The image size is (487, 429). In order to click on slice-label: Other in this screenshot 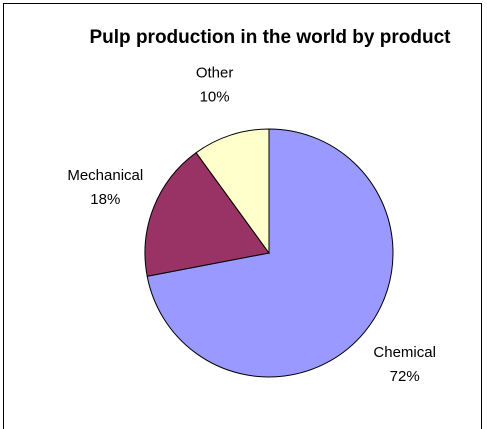, I will do `click(215, 73)`.